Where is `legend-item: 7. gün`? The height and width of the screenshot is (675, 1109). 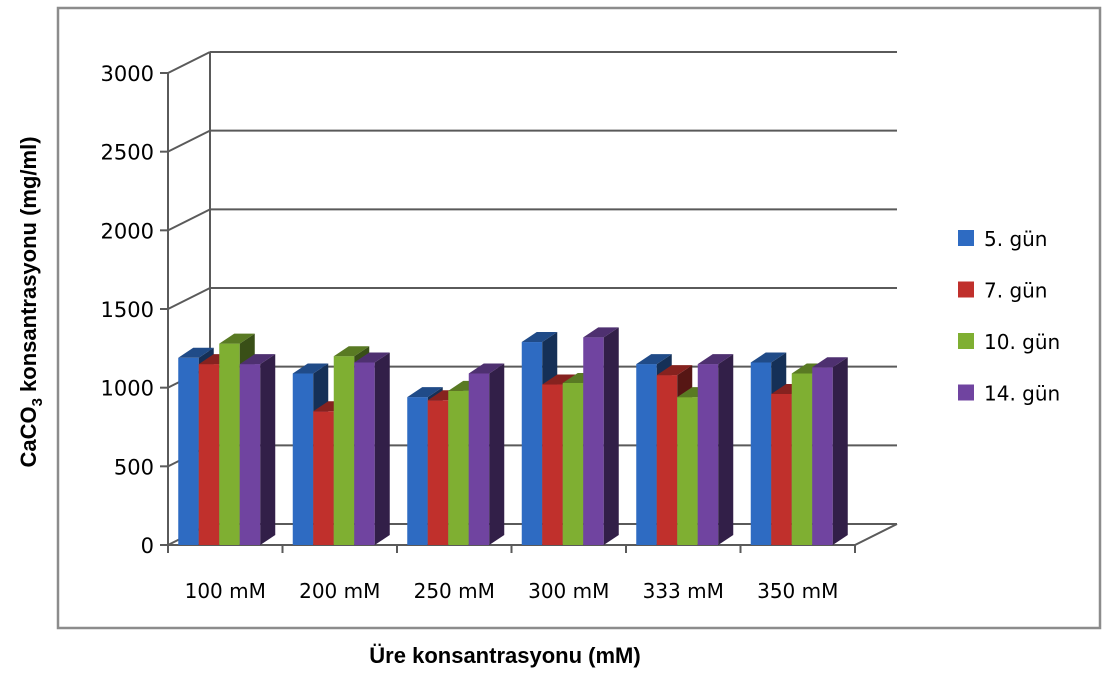
legend-item: 7. gün is located at coordinates (1003, 291).